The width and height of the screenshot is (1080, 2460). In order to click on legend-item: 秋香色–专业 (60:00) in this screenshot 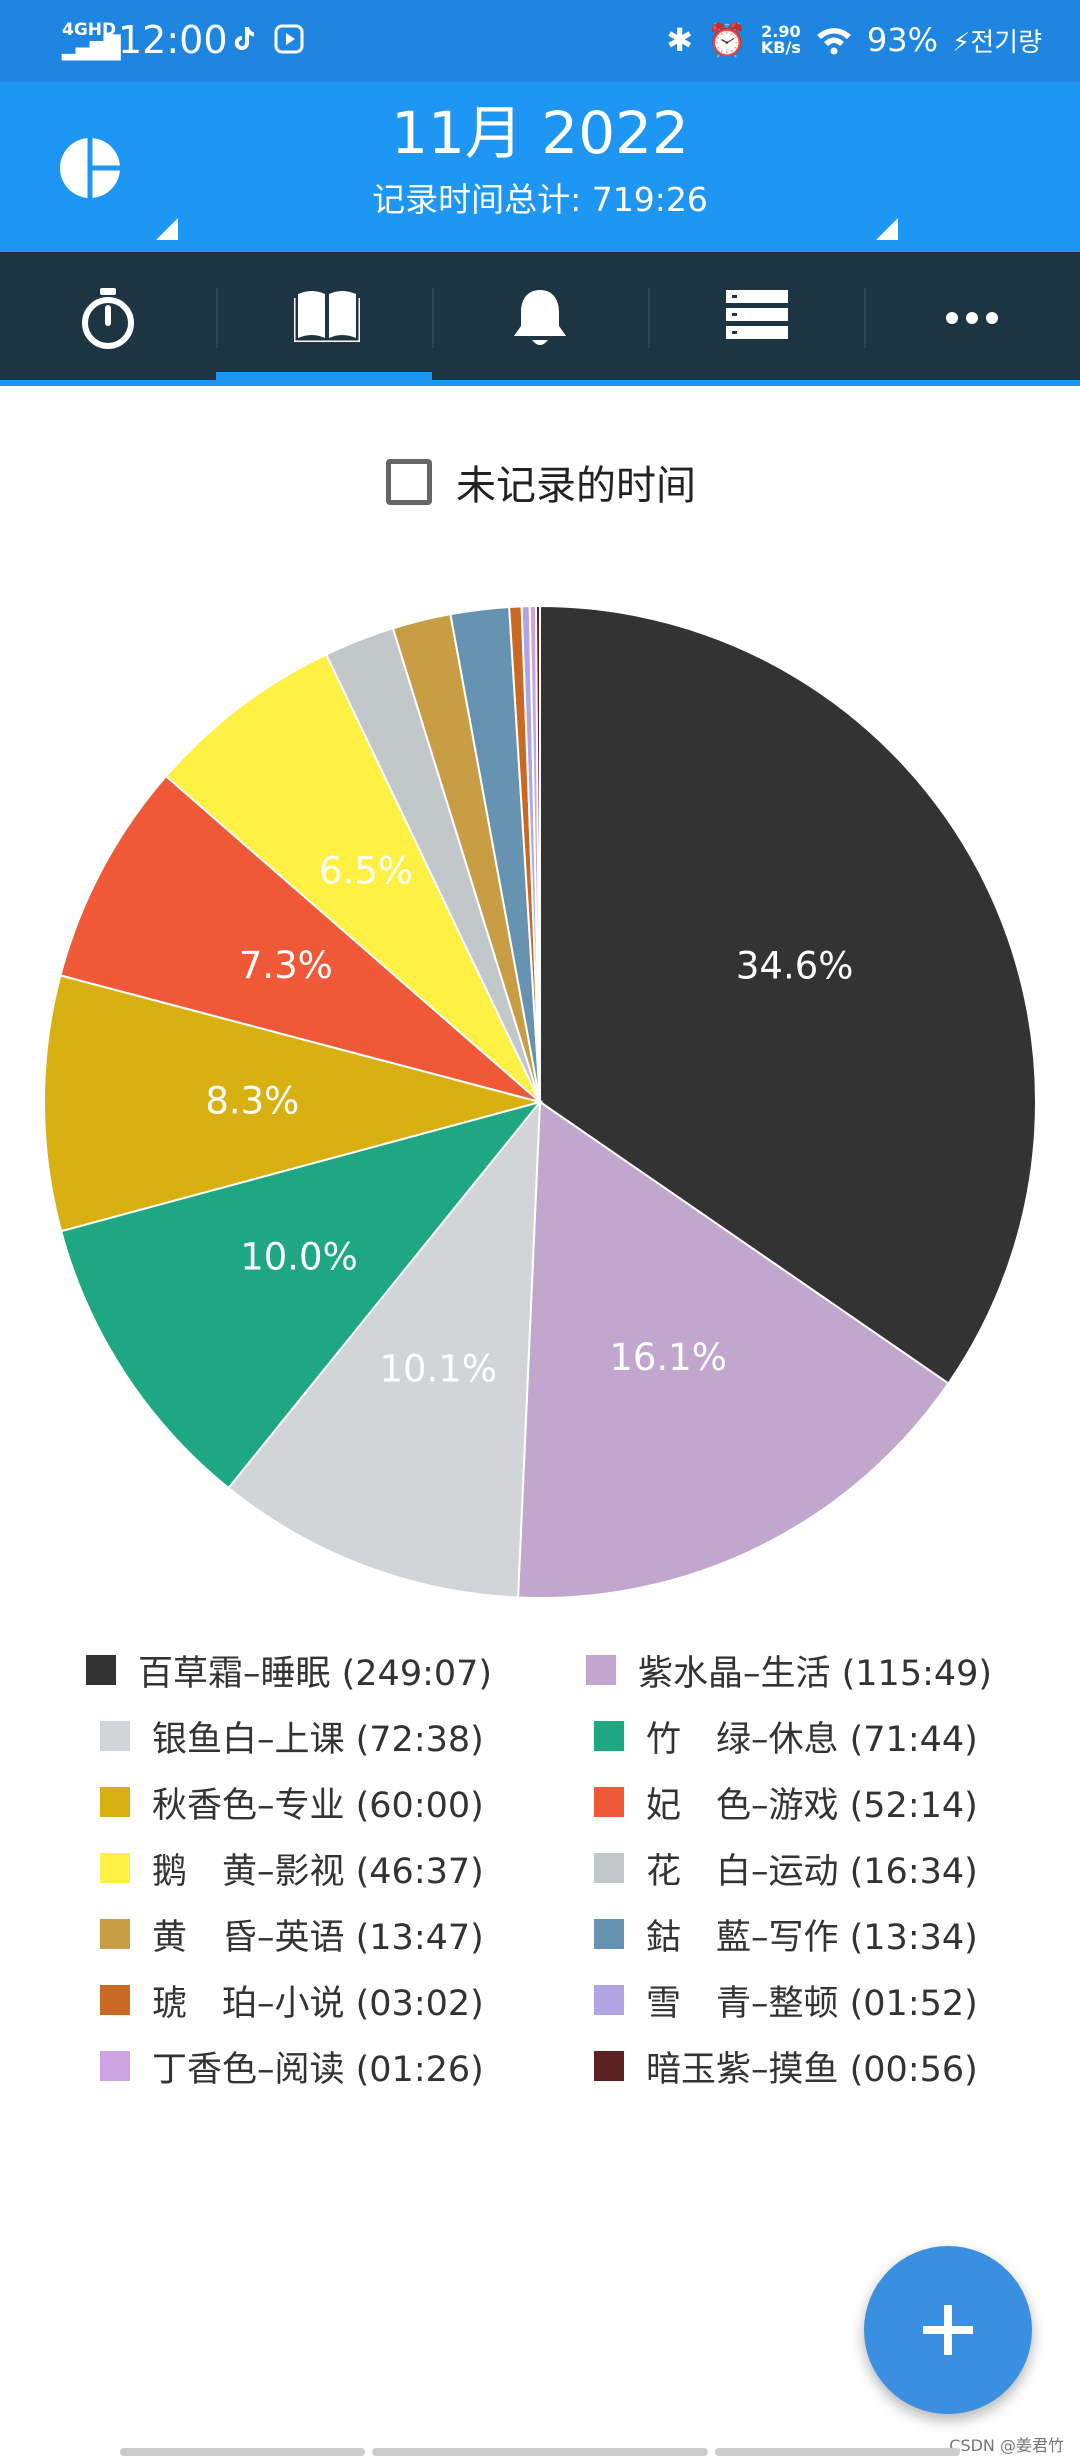, I will do `click(292, 1802)`.